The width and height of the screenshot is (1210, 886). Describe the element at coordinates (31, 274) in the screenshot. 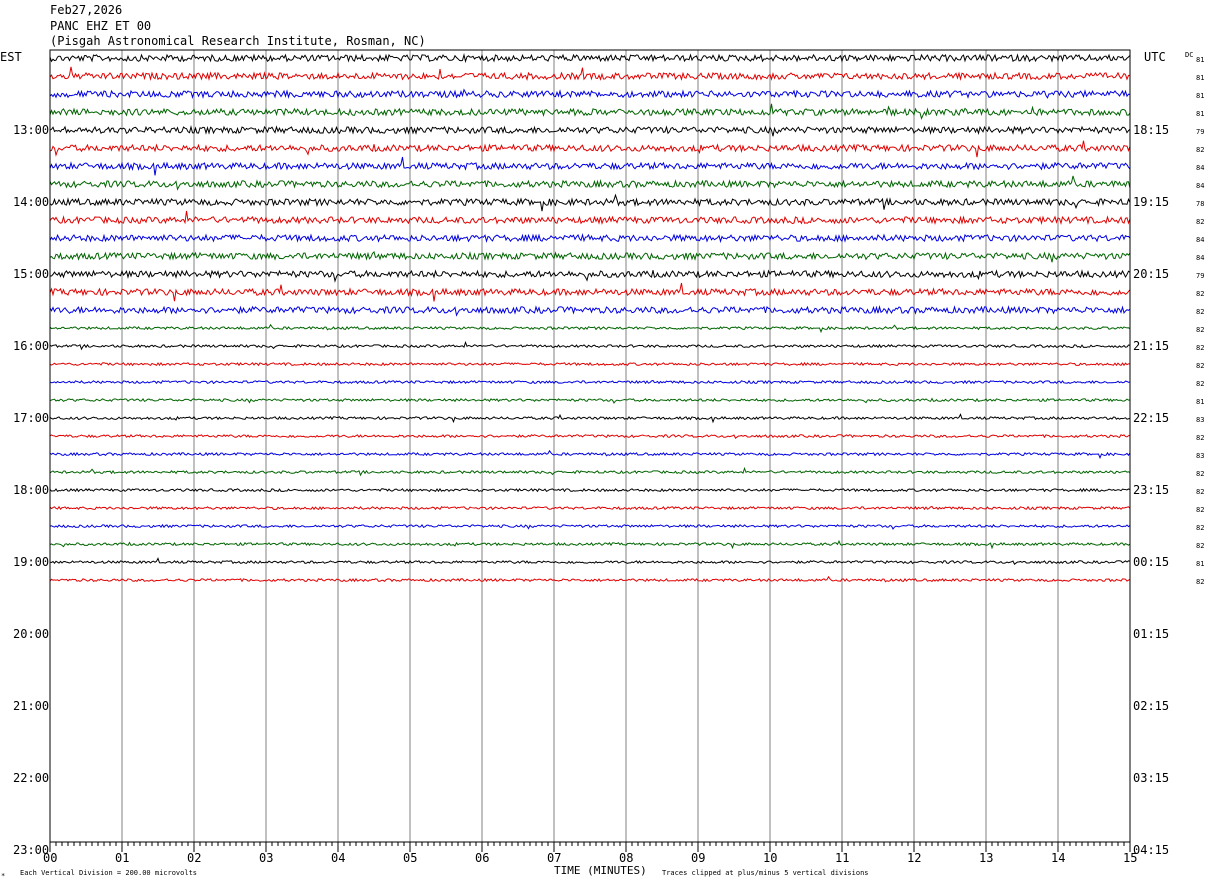

I see `est-hour-label: 15:00` at that location.